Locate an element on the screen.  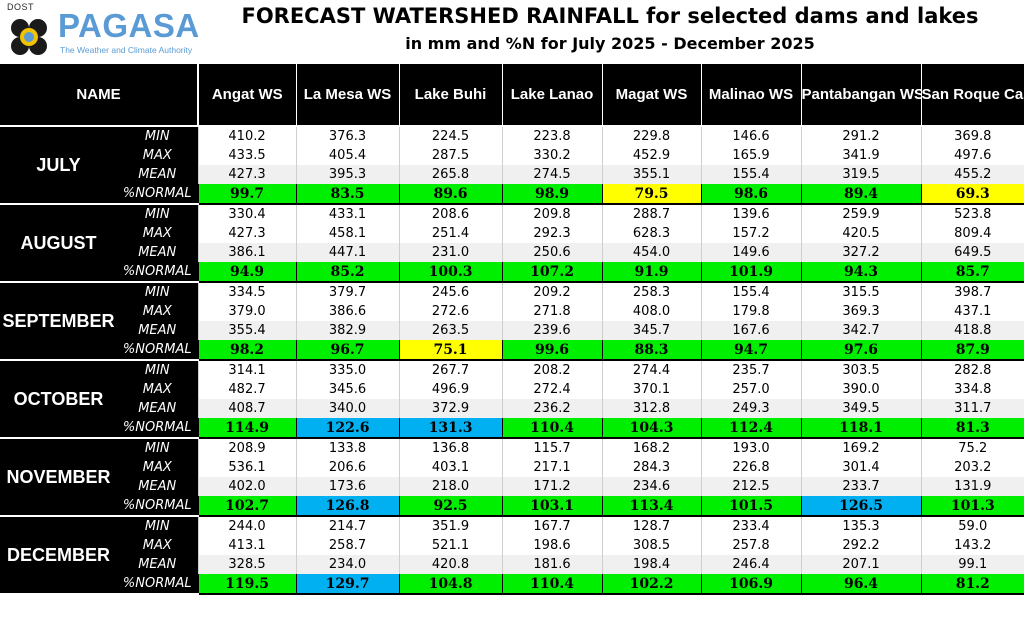
rainfall-cell: 413.1 is located at coordinates (247, 545).